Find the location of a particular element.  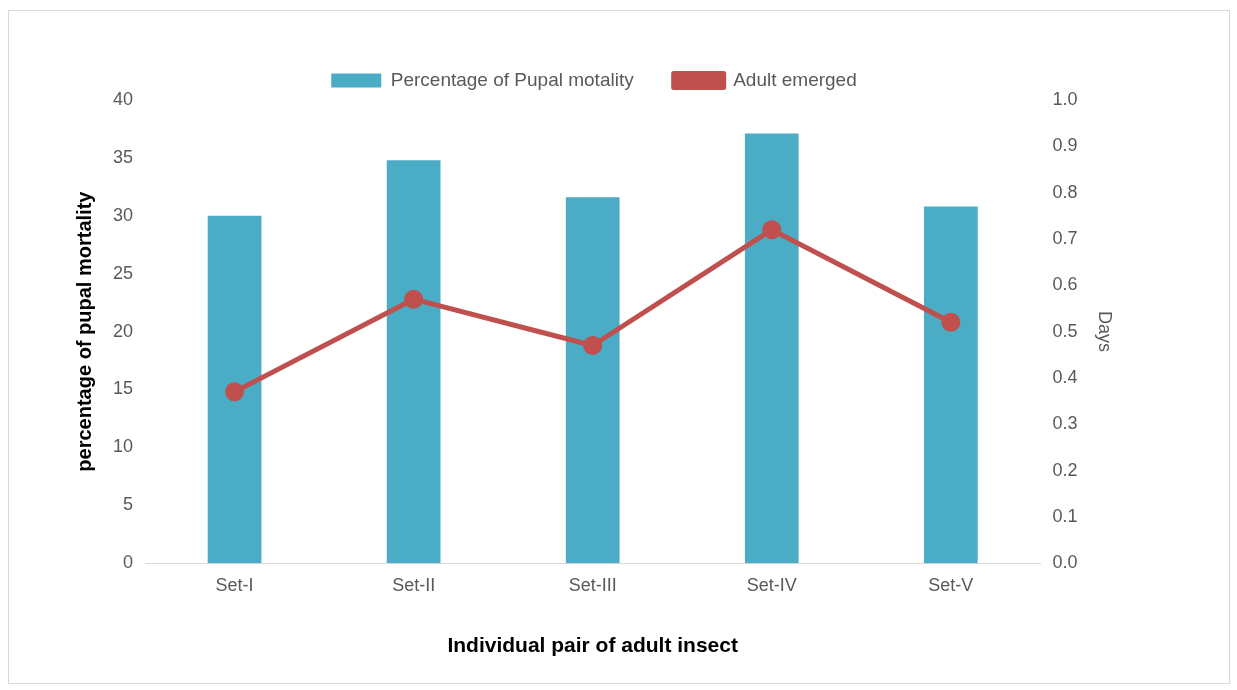

y2-tick-label: 0.6 is located at coordinates (1065, 284).